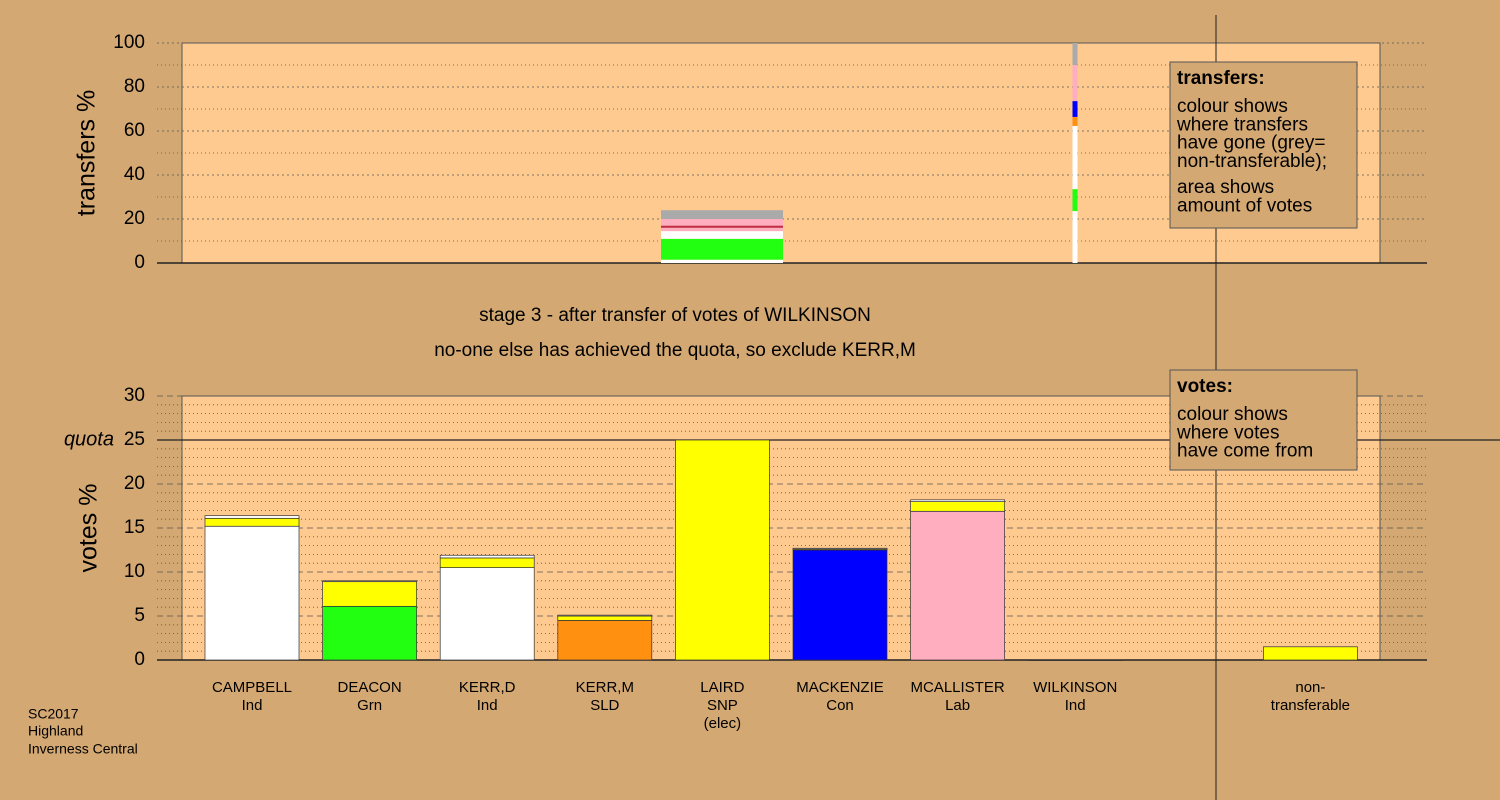 The height and width of the screenshot is (800, 1500). I want to click on y-tick-label: 80, so click(134, 86).